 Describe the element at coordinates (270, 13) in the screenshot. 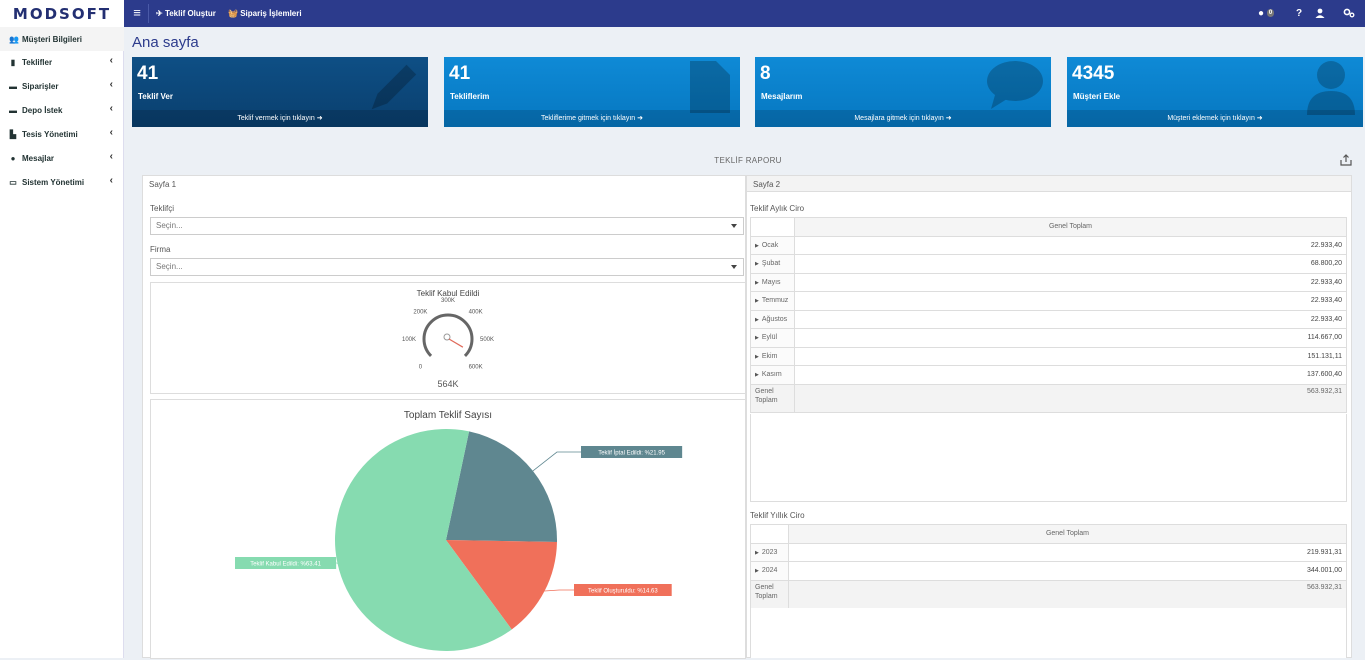

I see `order-operations-label: Sipariş İşlemleri` at that location.